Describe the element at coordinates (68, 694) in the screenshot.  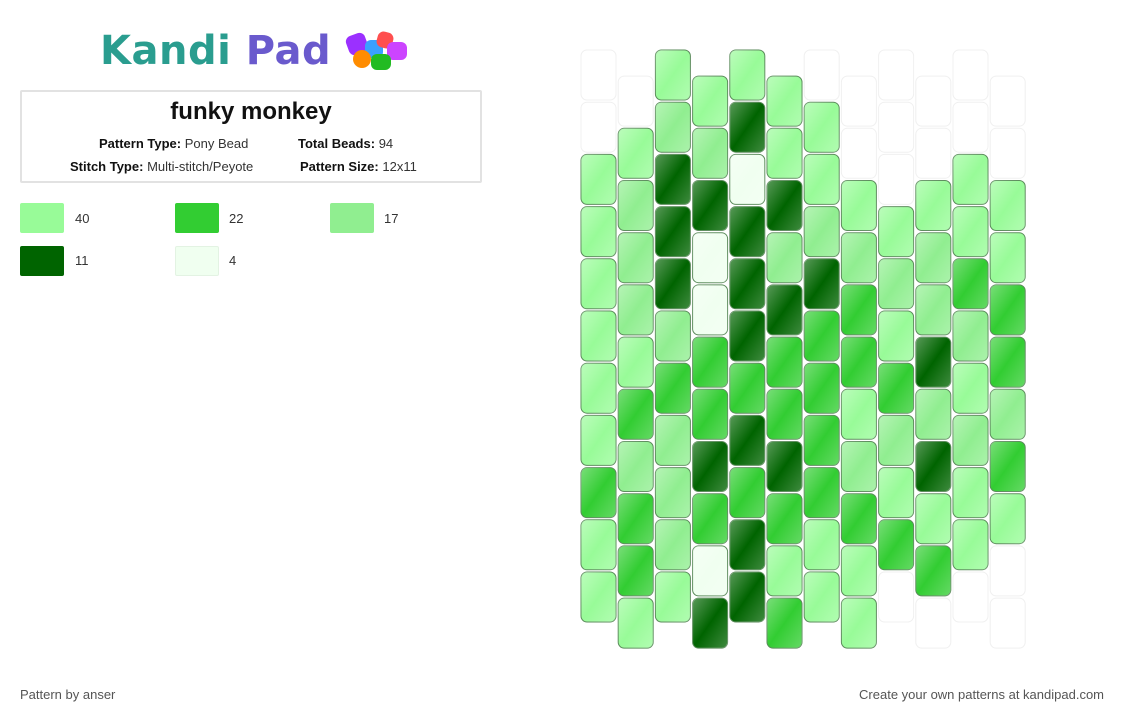
I see `pattern-credit: Pattern by anser` at that location.